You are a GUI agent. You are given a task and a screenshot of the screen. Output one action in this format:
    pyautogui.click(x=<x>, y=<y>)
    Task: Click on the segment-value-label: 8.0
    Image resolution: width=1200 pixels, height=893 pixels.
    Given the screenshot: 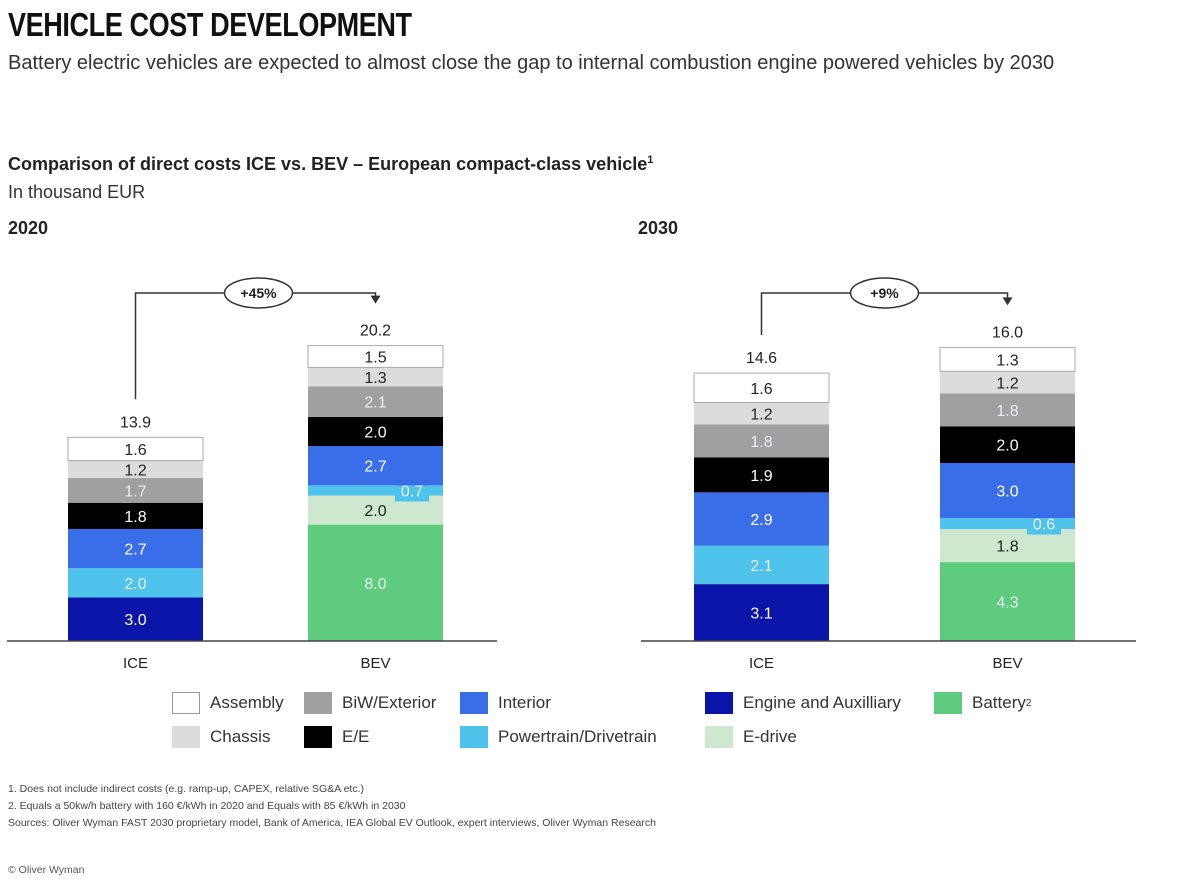 What is the action you would take?
    pyautogui.click(x=375, y=584)
    